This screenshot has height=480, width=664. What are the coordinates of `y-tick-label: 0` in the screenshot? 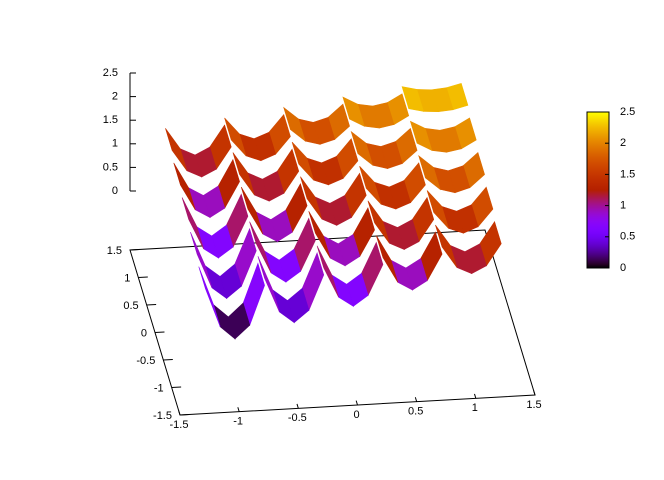 It's located at (144, 333).